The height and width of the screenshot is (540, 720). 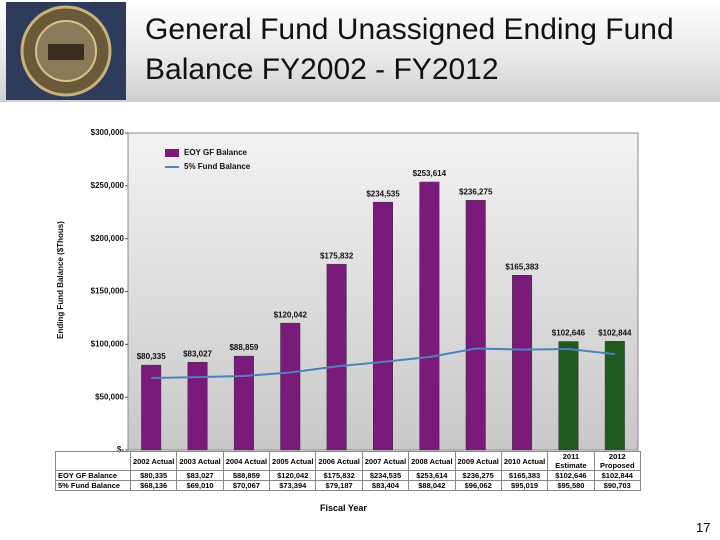 What do you see at coordinates (571, 485) in the screenshot?
I see `table-value: $95,580` at bounding box center [571, 485].